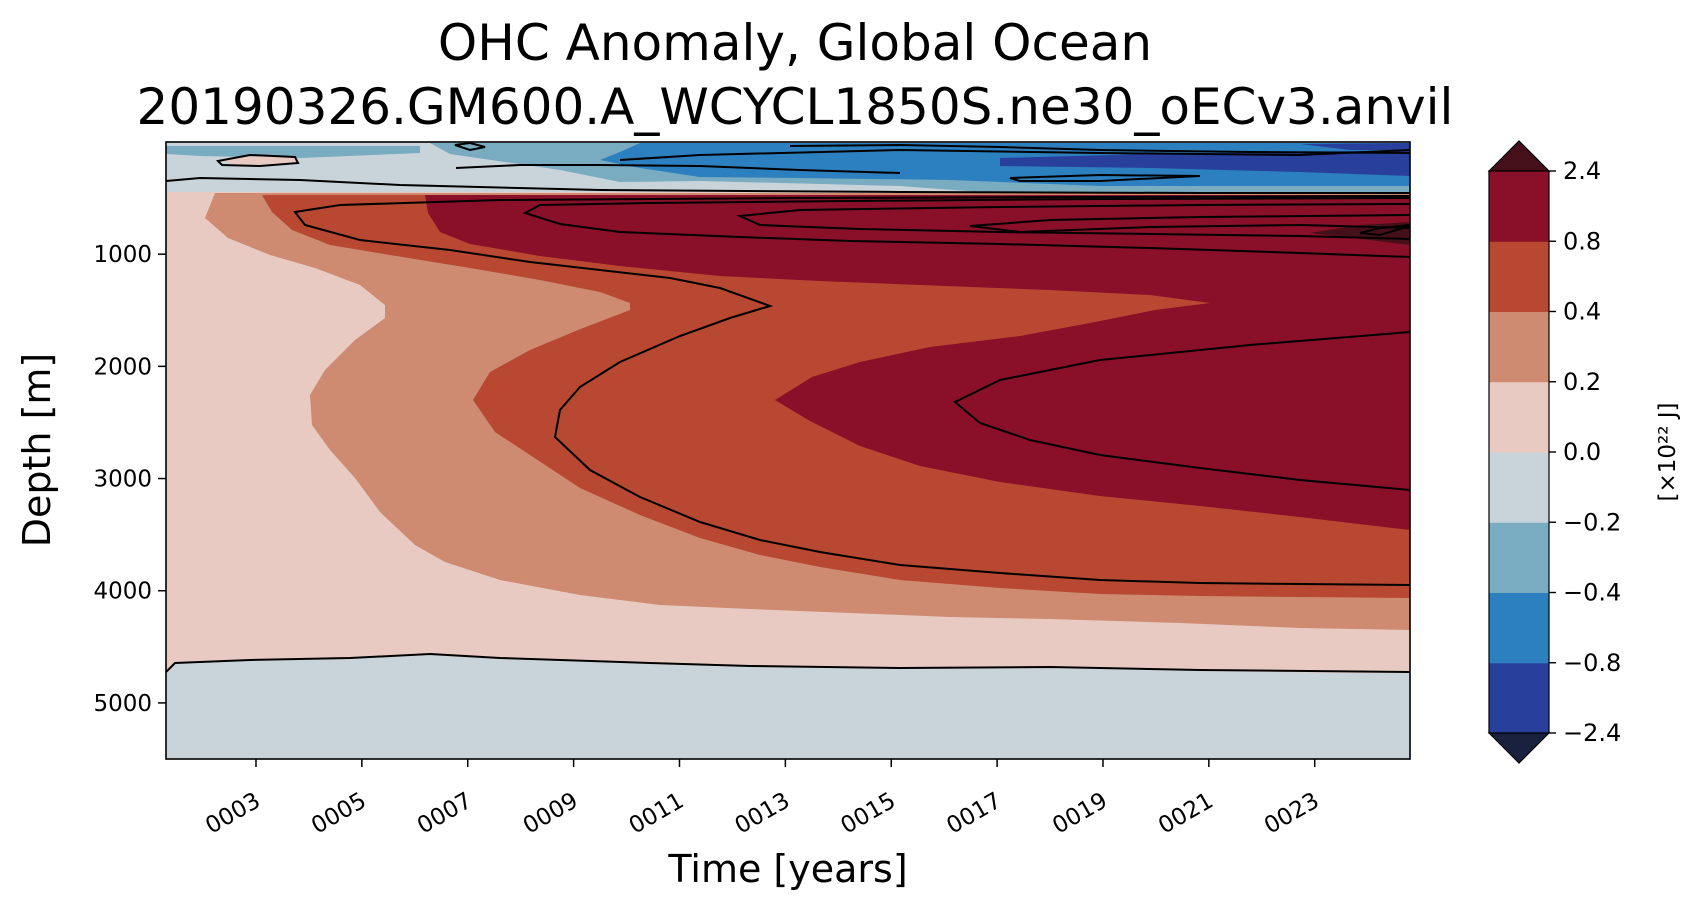 This screenshot has width=1698, height=910. Describe the element at coordinates (1519, 748) in the screenshot. I see `colorbar-extend-bottom` at that location.